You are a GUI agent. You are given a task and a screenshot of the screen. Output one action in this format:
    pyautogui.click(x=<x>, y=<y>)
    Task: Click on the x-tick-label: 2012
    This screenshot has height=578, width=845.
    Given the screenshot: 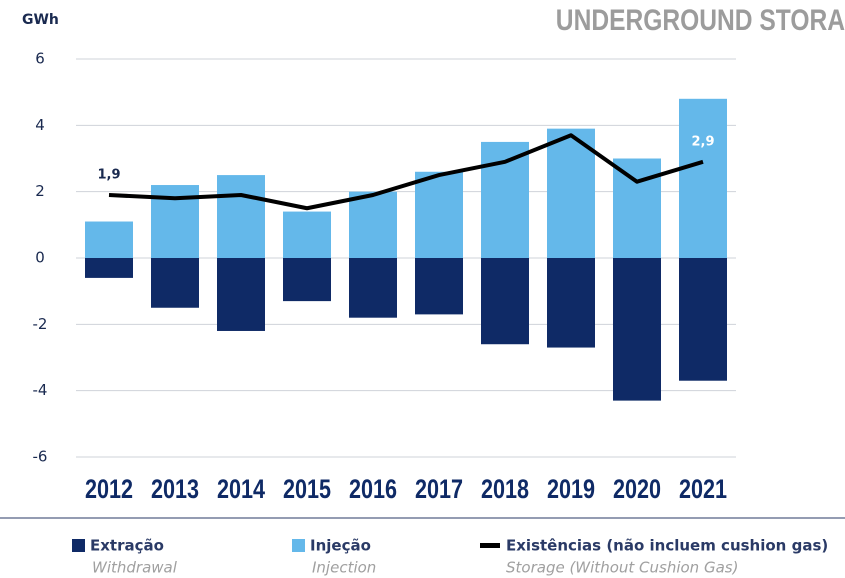 What is the action you would take?
    pyautogui.click(x=109, y=490)
    